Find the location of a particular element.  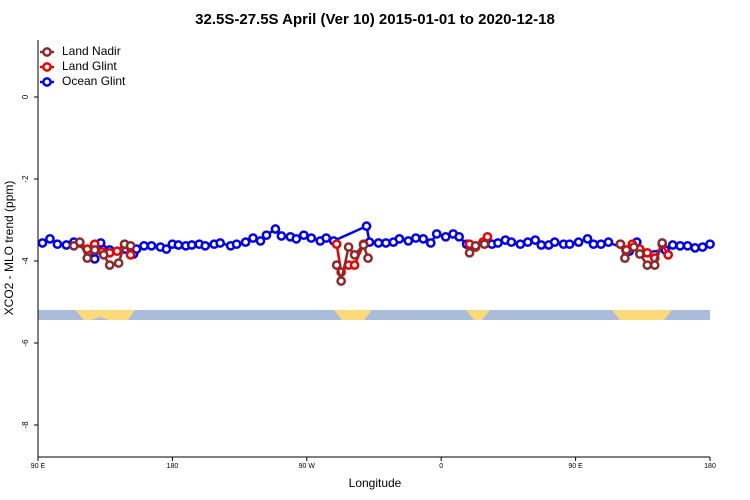

y-tick-label: -6 is located at coordinates (25, 343).